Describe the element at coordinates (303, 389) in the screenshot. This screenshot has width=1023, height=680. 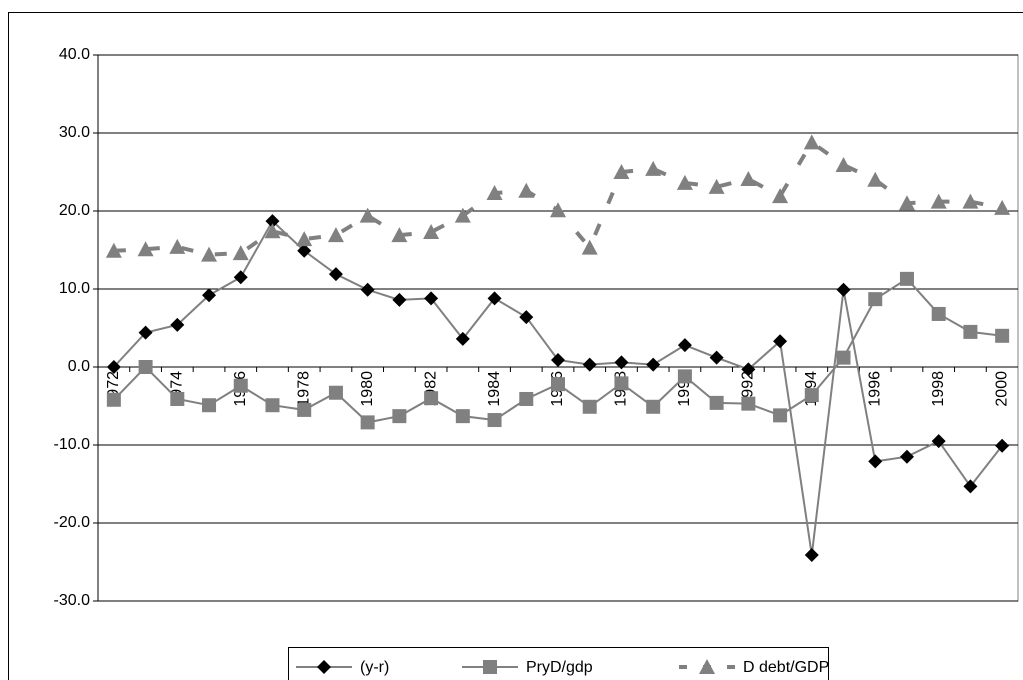
I see `x-tick-label: 1978` at that location.